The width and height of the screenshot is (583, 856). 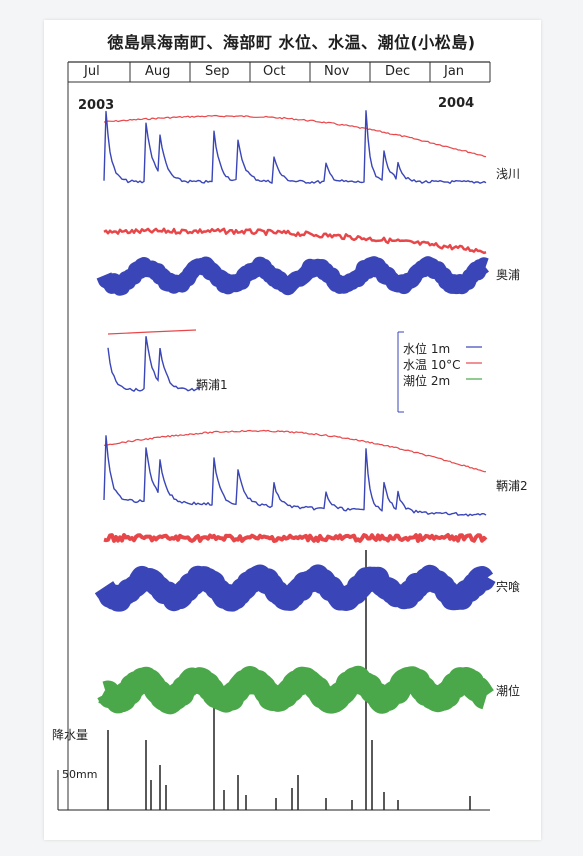 I want to click on tomoura1-water-temp, so click(x=152, y=332).